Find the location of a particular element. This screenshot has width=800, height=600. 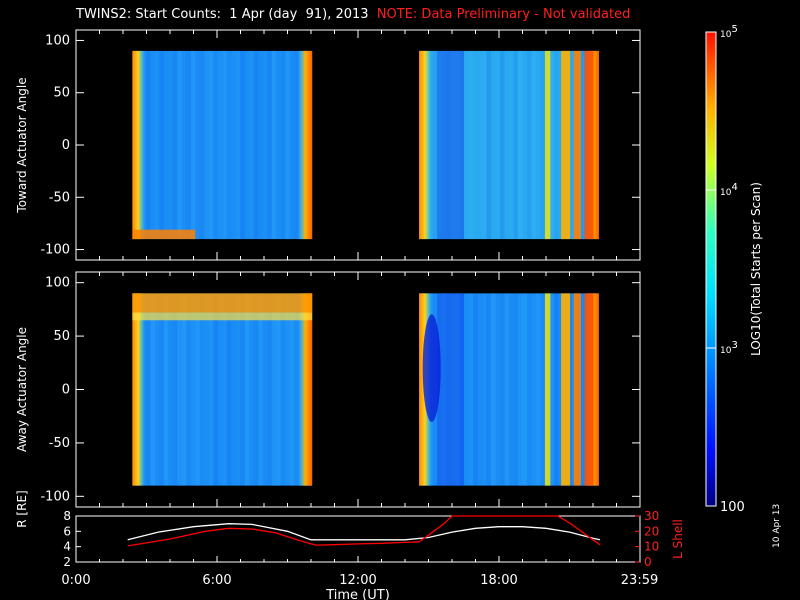

orbit-frame is located at coordinates (358, 539).